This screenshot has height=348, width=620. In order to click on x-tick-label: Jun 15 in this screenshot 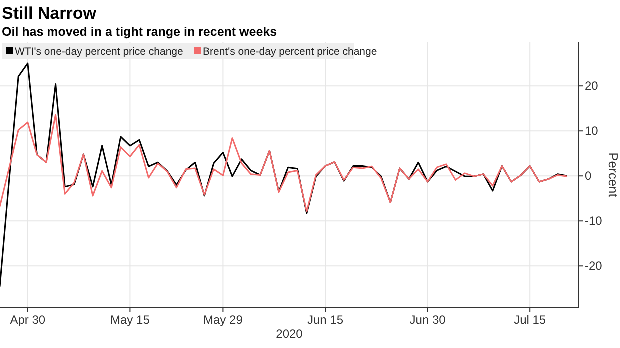, I will do `click(325, 320)`.